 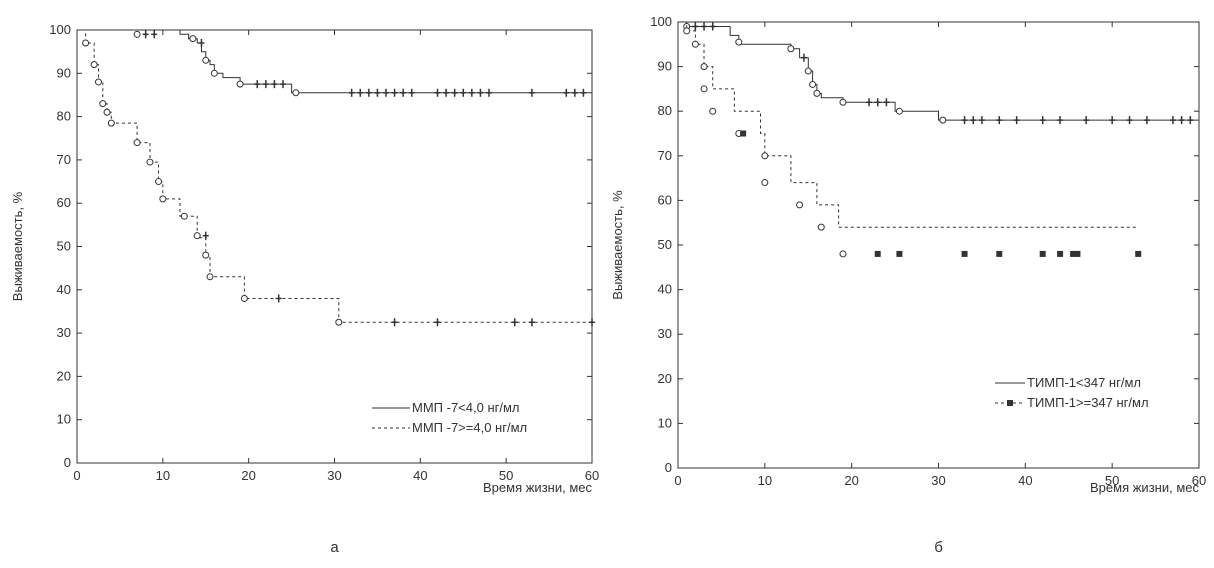 What do you see at coordinates (334, 547) in the screenshot?
I see `panel-label: а` at bounding box center [334, 547].